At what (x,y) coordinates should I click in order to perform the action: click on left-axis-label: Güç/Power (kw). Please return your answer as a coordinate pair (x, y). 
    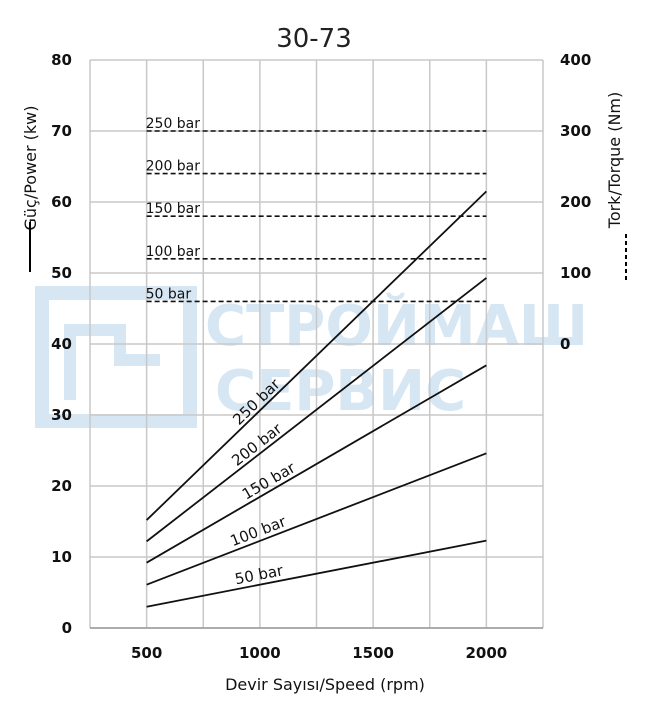
    Looking at the image, I should click on (30, 167).